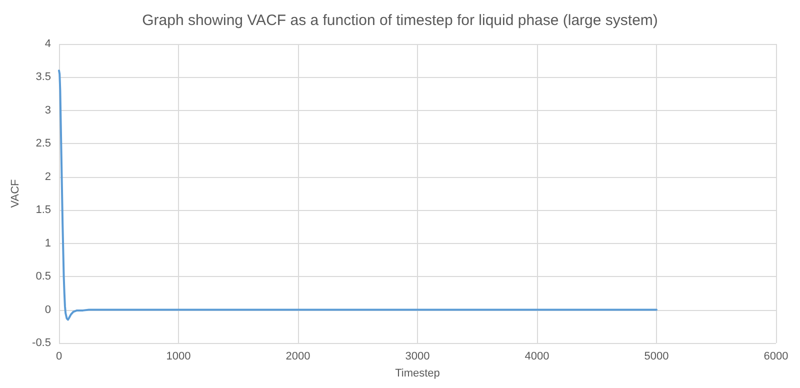  What do you see at coordinates (298, 356) in the screenshot?
I see `x-tick-label: 2000` at bounding box center [298, 356].